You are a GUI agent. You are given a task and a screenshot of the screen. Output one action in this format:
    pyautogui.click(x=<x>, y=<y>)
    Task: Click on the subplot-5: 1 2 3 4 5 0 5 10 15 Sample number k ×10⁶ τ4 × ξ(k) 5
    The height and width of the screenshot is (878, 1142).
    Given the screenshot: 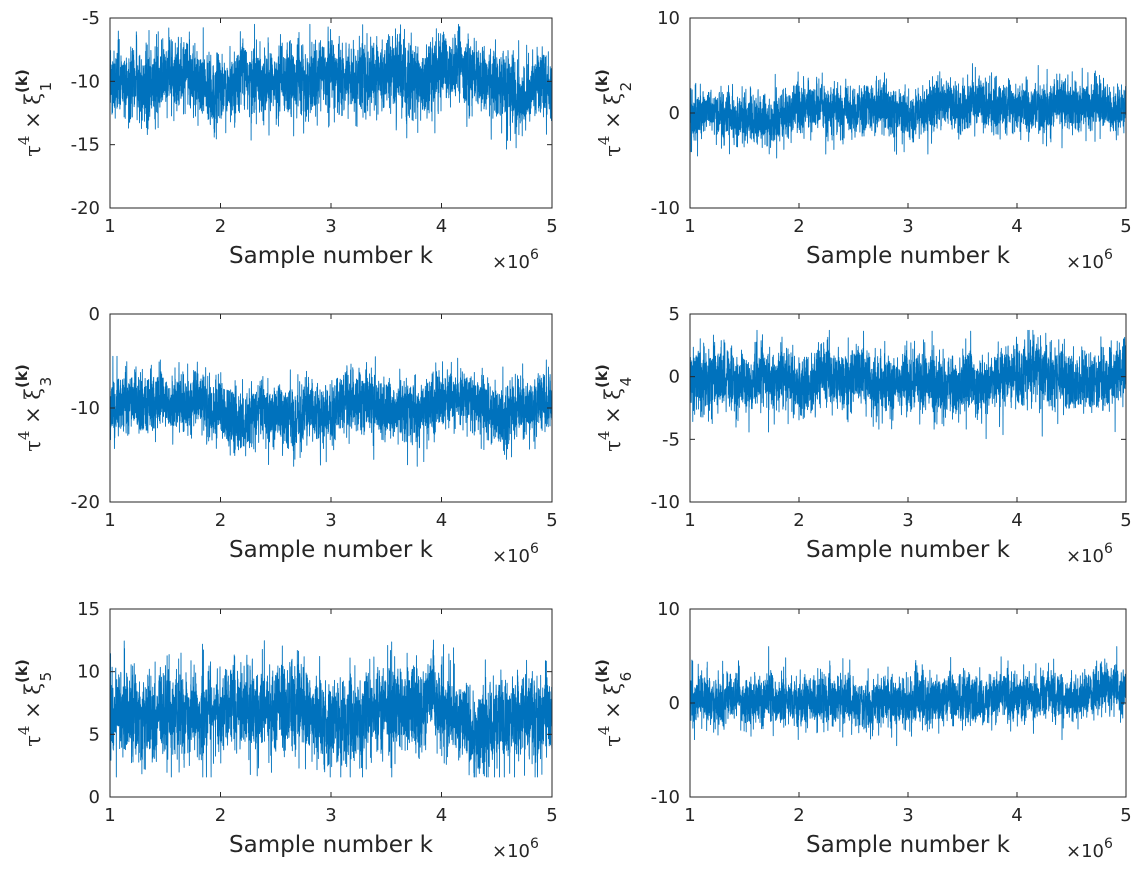 What is the action you would take?
    pyautogui.click(x=285, y=730)
    